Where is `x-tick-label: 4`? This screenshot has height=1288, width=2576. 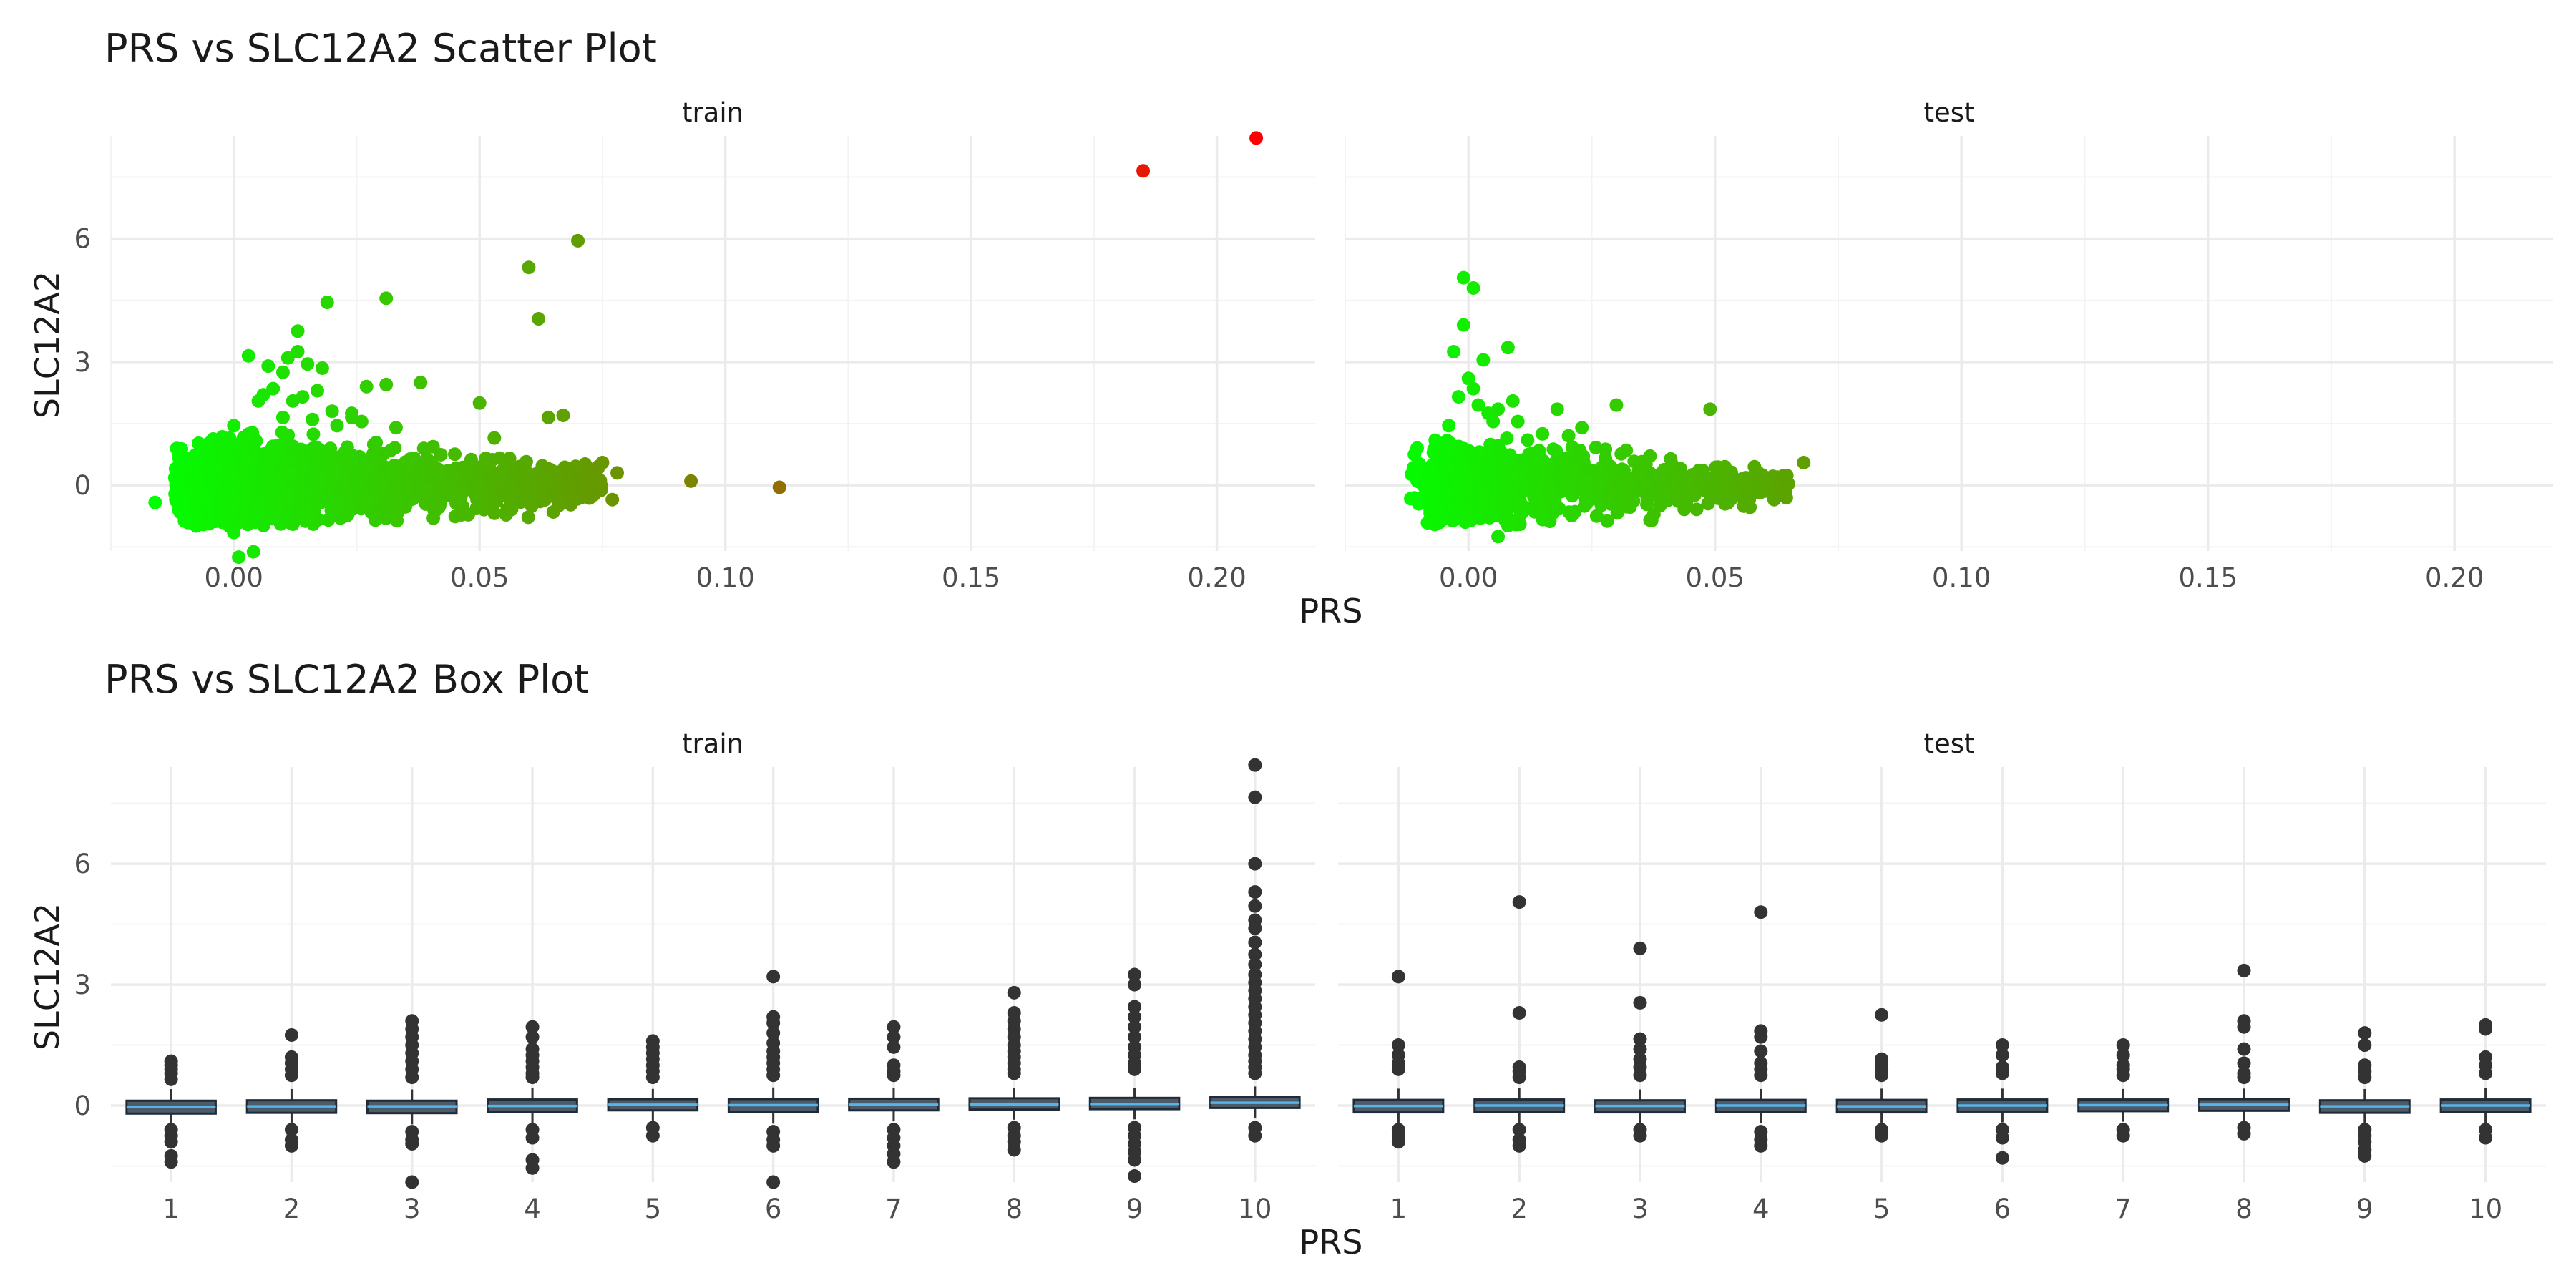 x-tick-label: 4 is located at coordinates (532, 1209).